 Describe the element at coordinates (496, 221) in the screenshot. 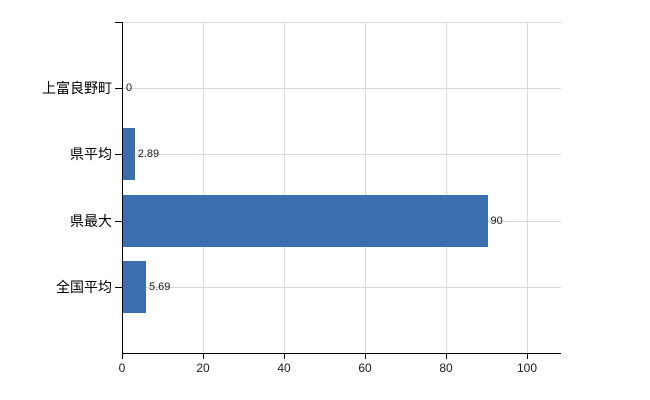

I see `value-label: 90` at that location.